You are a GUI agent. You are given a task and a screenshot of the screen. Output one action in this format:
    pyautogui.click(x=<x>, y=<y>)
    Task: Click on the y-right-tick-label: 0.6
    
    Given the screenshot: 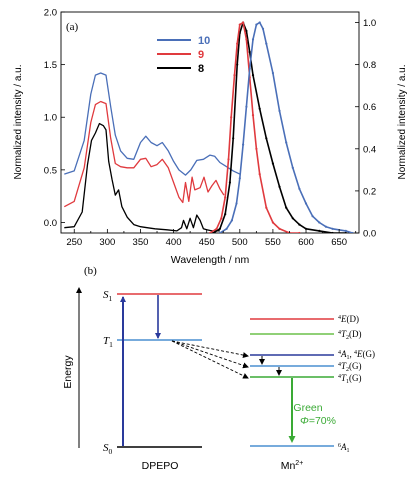 What is the action you would take?
    pyautogui.click(x=369, y=107)
    